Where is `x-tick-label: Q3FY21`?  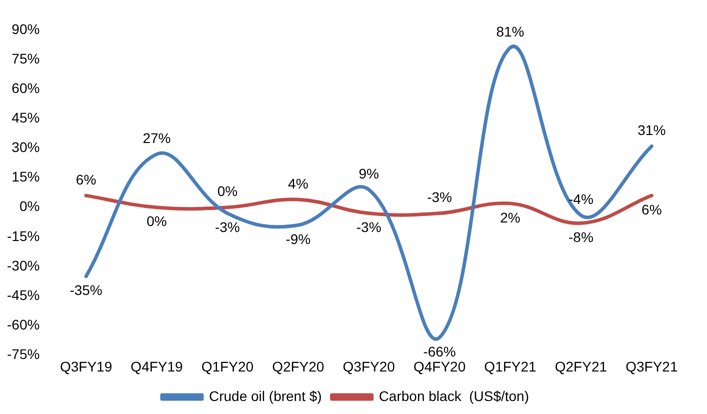 x-tick-label: Q3FY21 is located at coordinates (652, 366).